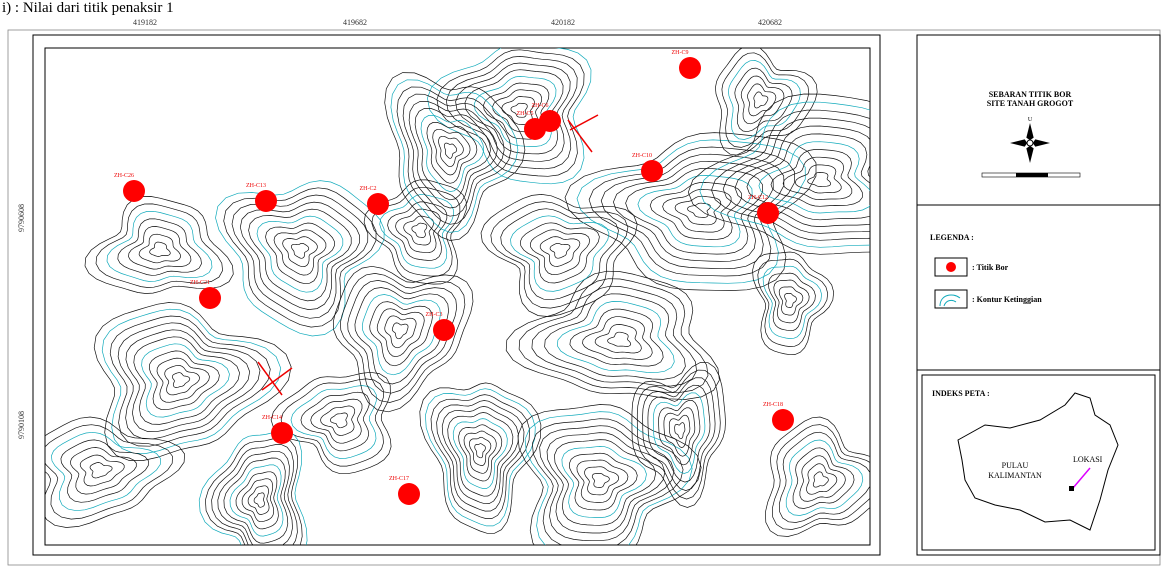 Image resolution: width=1167 pixels, height=570 pixels. What do you see at coordinates (525, 114) in the screenshot?
I see `borehole-label: ZH-C5` at bounding box center [525, 114].